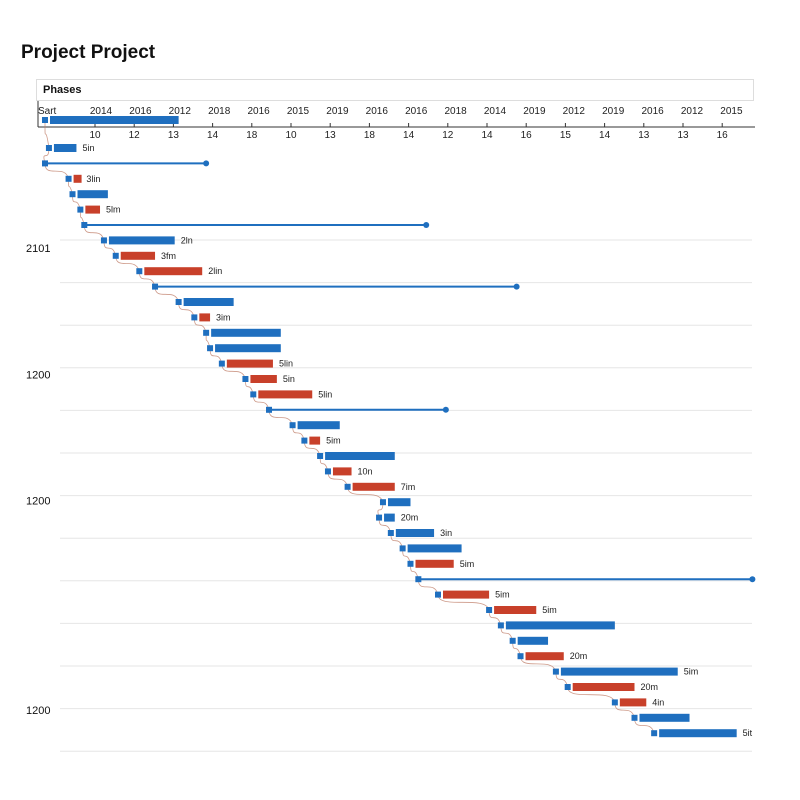  What do you see at coordinates (395, 90) in the screenshot?
I see `phases-header: Phases` at bounding box center [395, 90].